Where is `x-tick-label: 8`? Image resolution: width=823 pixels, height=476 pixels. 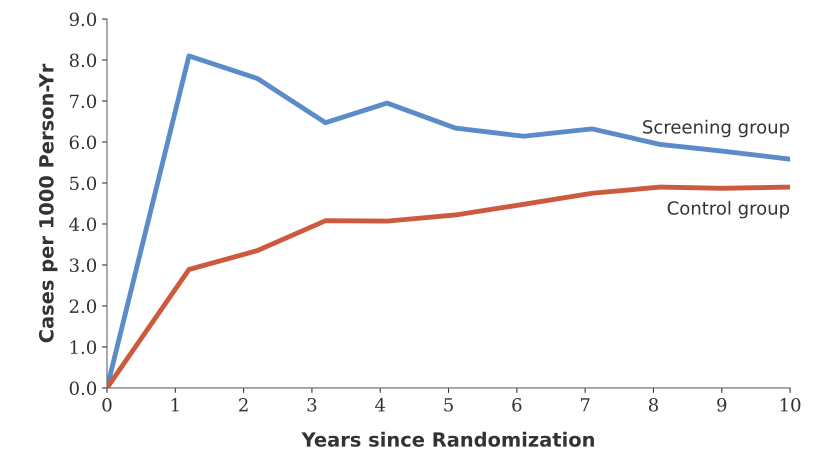
x-tick-label: 8 is located at coordinates (653, 405).